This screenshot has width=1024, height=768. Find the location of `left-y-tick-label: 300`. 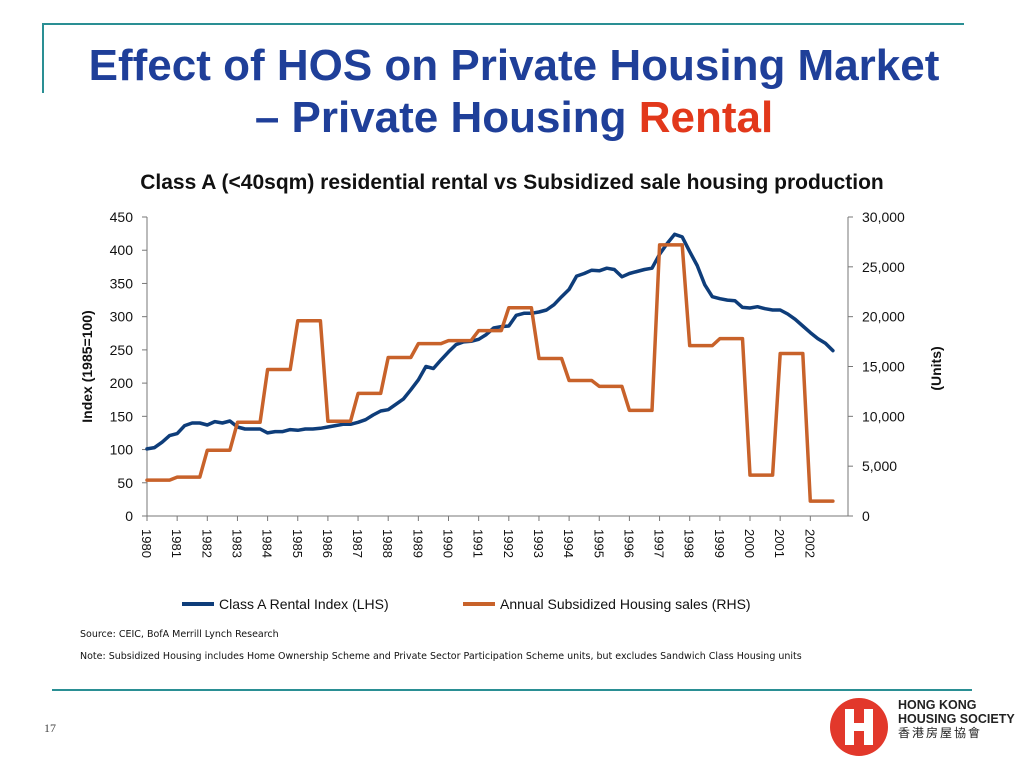

left-y-tick-label: 300 is located at coordinates (122, 317).